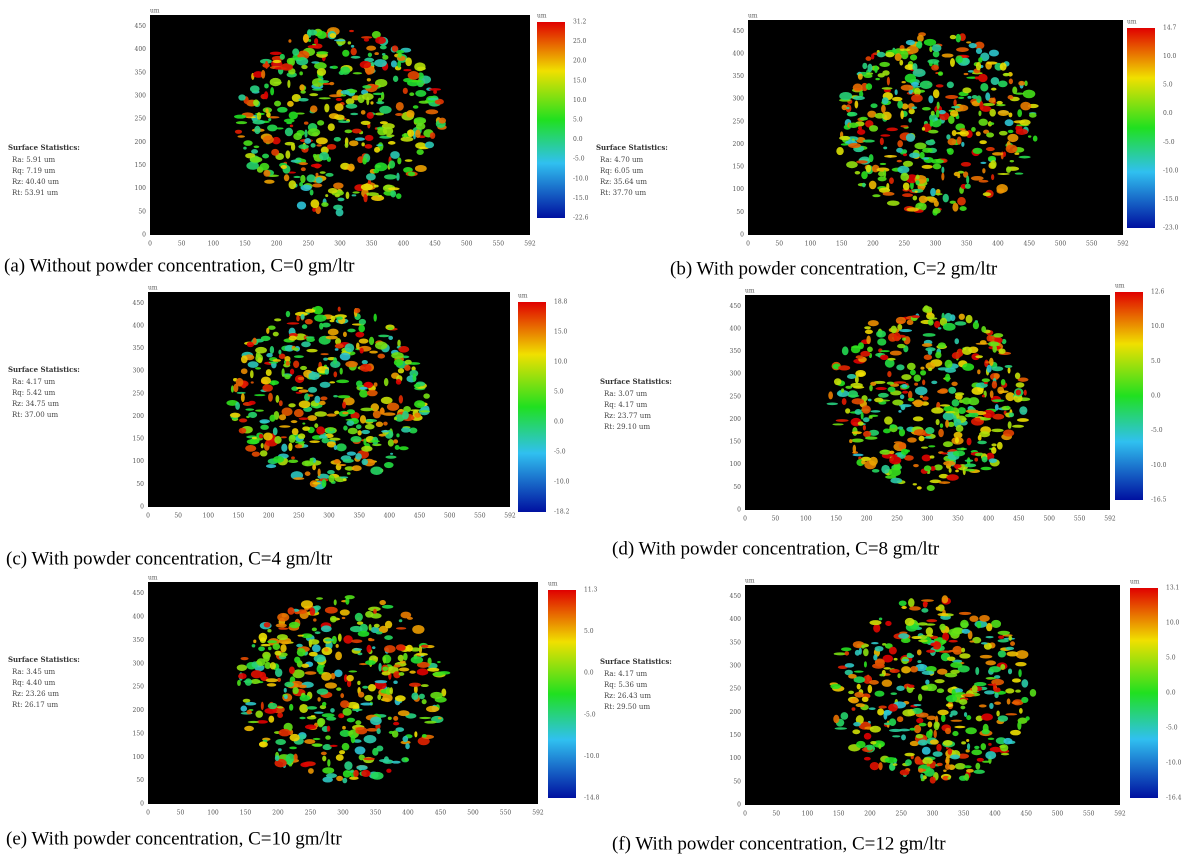  What do you see at coordinates (964, 814) in the screenshot?
I see `x-tick-label: 350` at bounding box center [964, 814].